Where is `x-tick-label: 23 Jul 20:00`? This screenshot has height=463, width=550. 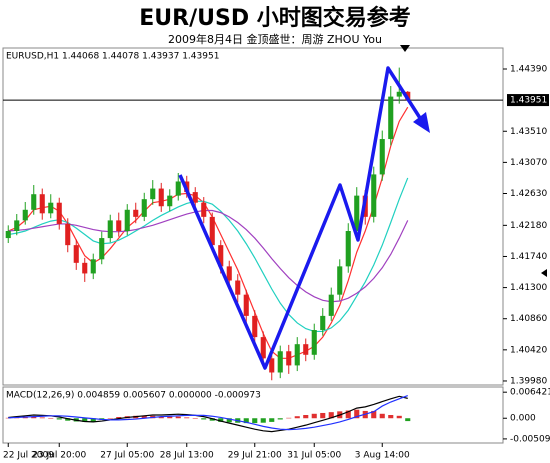
x-tick-label: 23 Jul 20:00 is located at coordinates (59, 456).